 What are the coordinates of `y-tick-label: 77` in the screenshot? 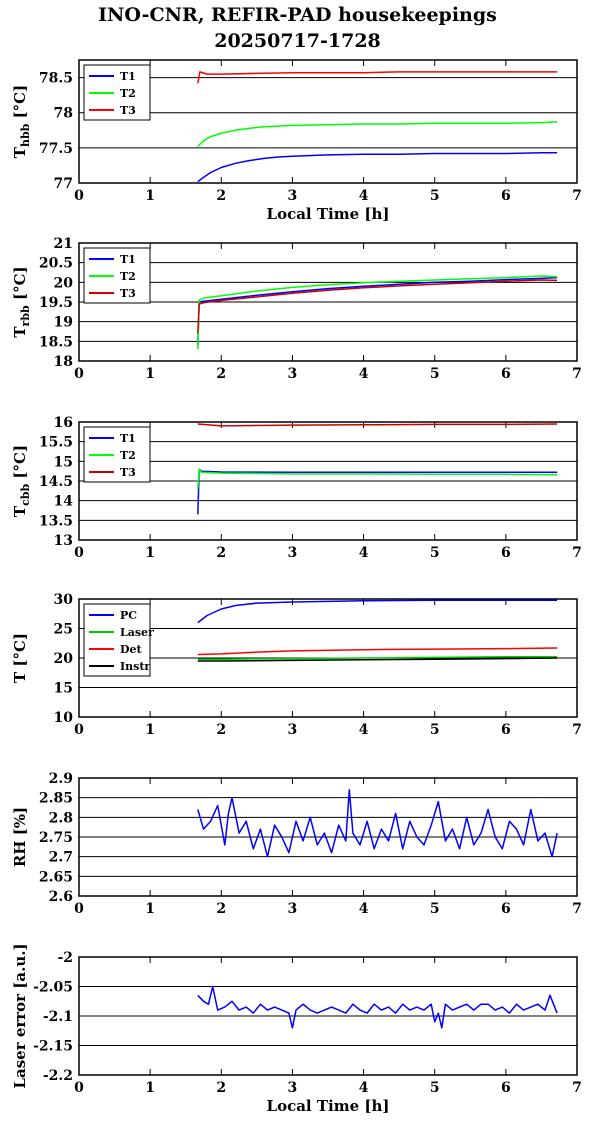 It's located at (63, 184).